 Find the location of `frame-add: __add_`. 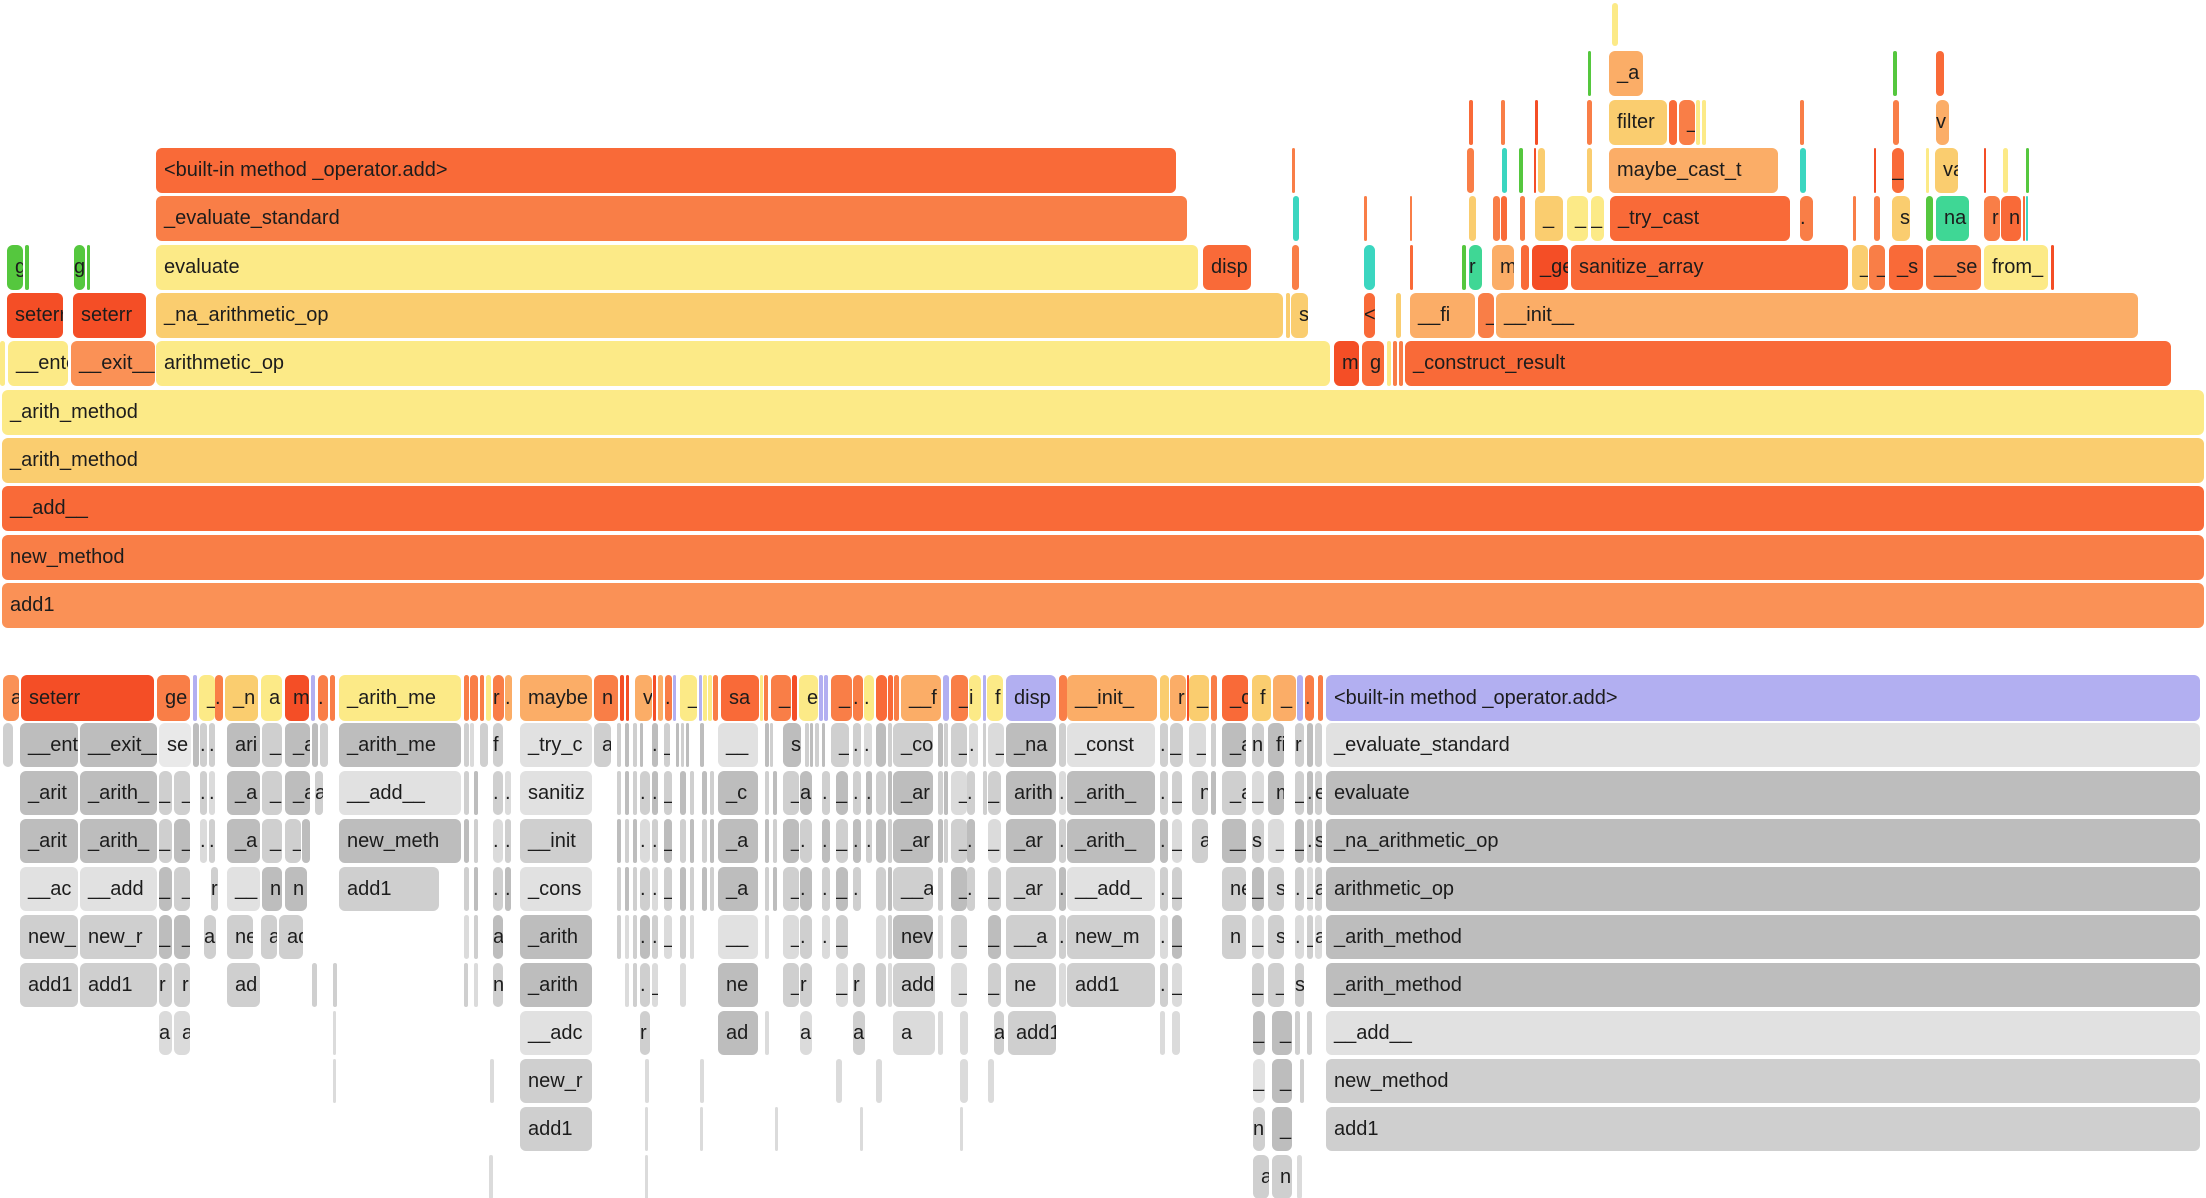

frame-add: __add_ is located at coordinates (1111, 889).